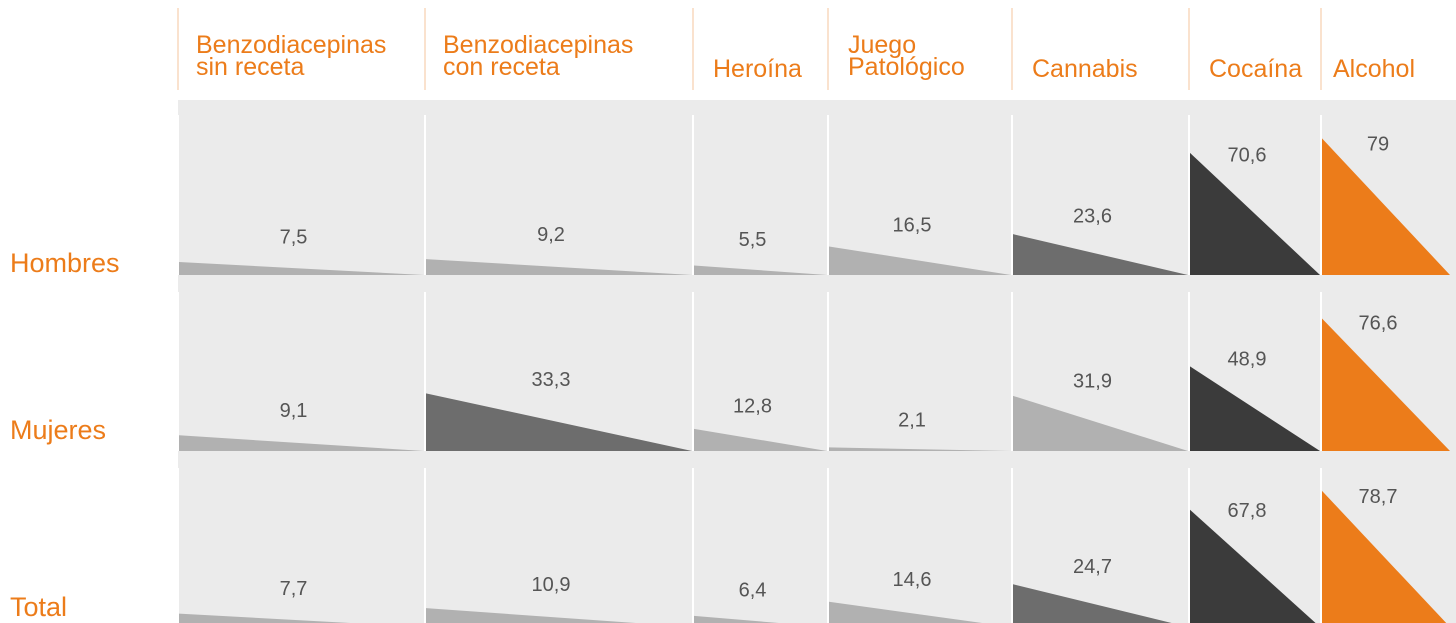  I want to click on column-header: Juego Patológico, so click(906, 56).